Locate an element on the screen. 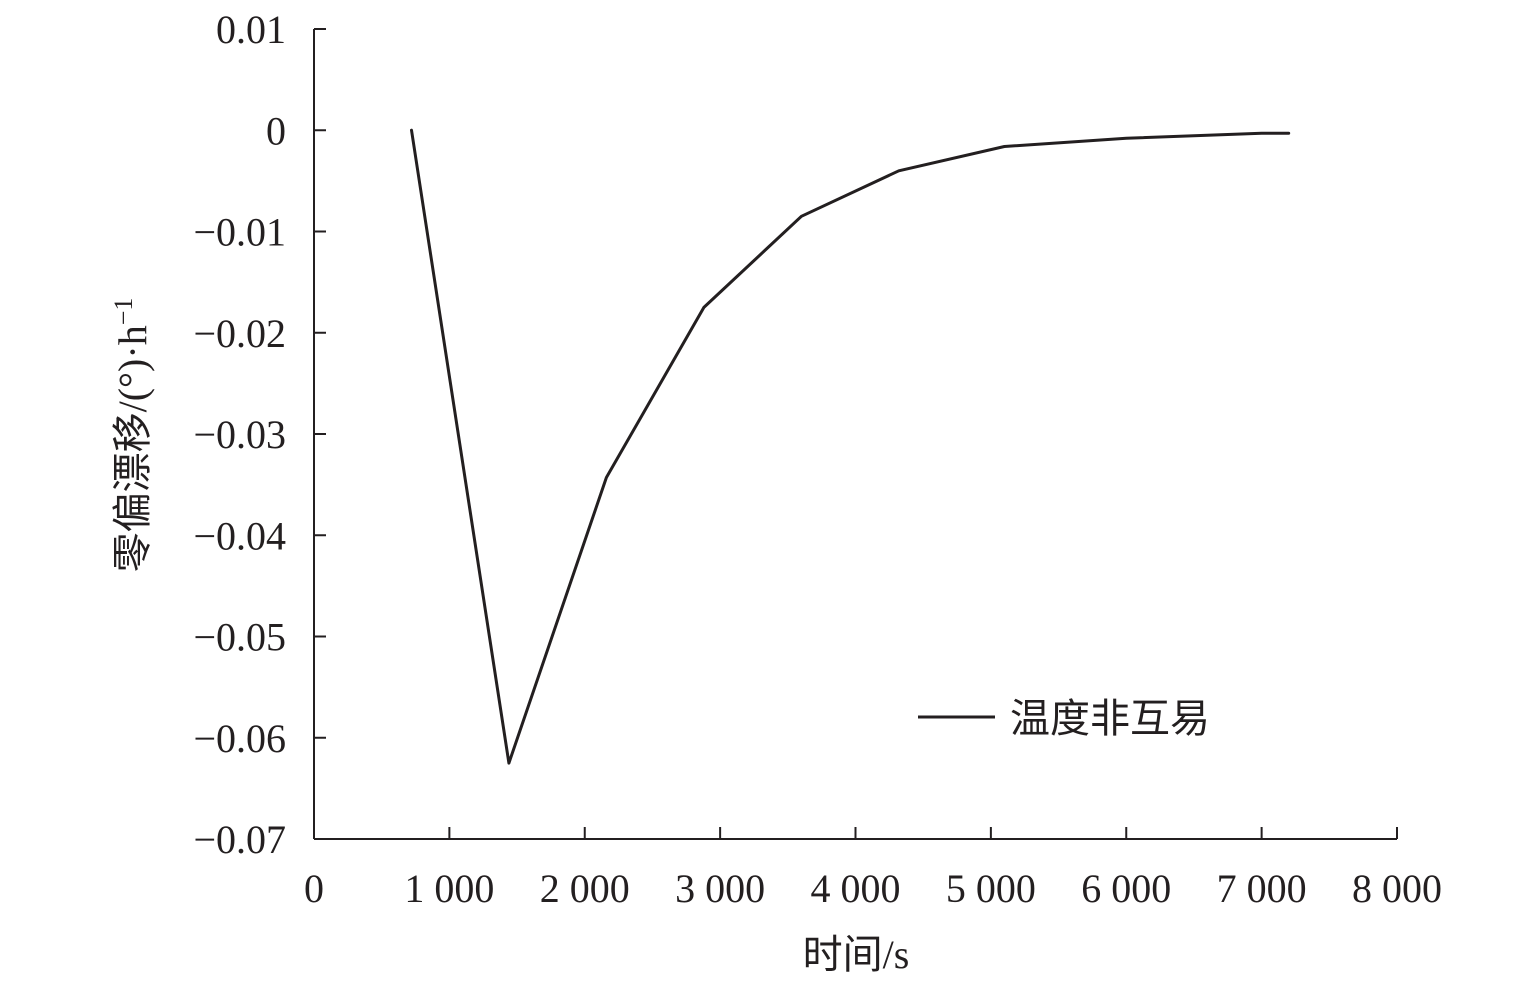 The width and height of the screenshot is (1535, 988). x-tick-label: 0 is located at coordinates (314, 888).